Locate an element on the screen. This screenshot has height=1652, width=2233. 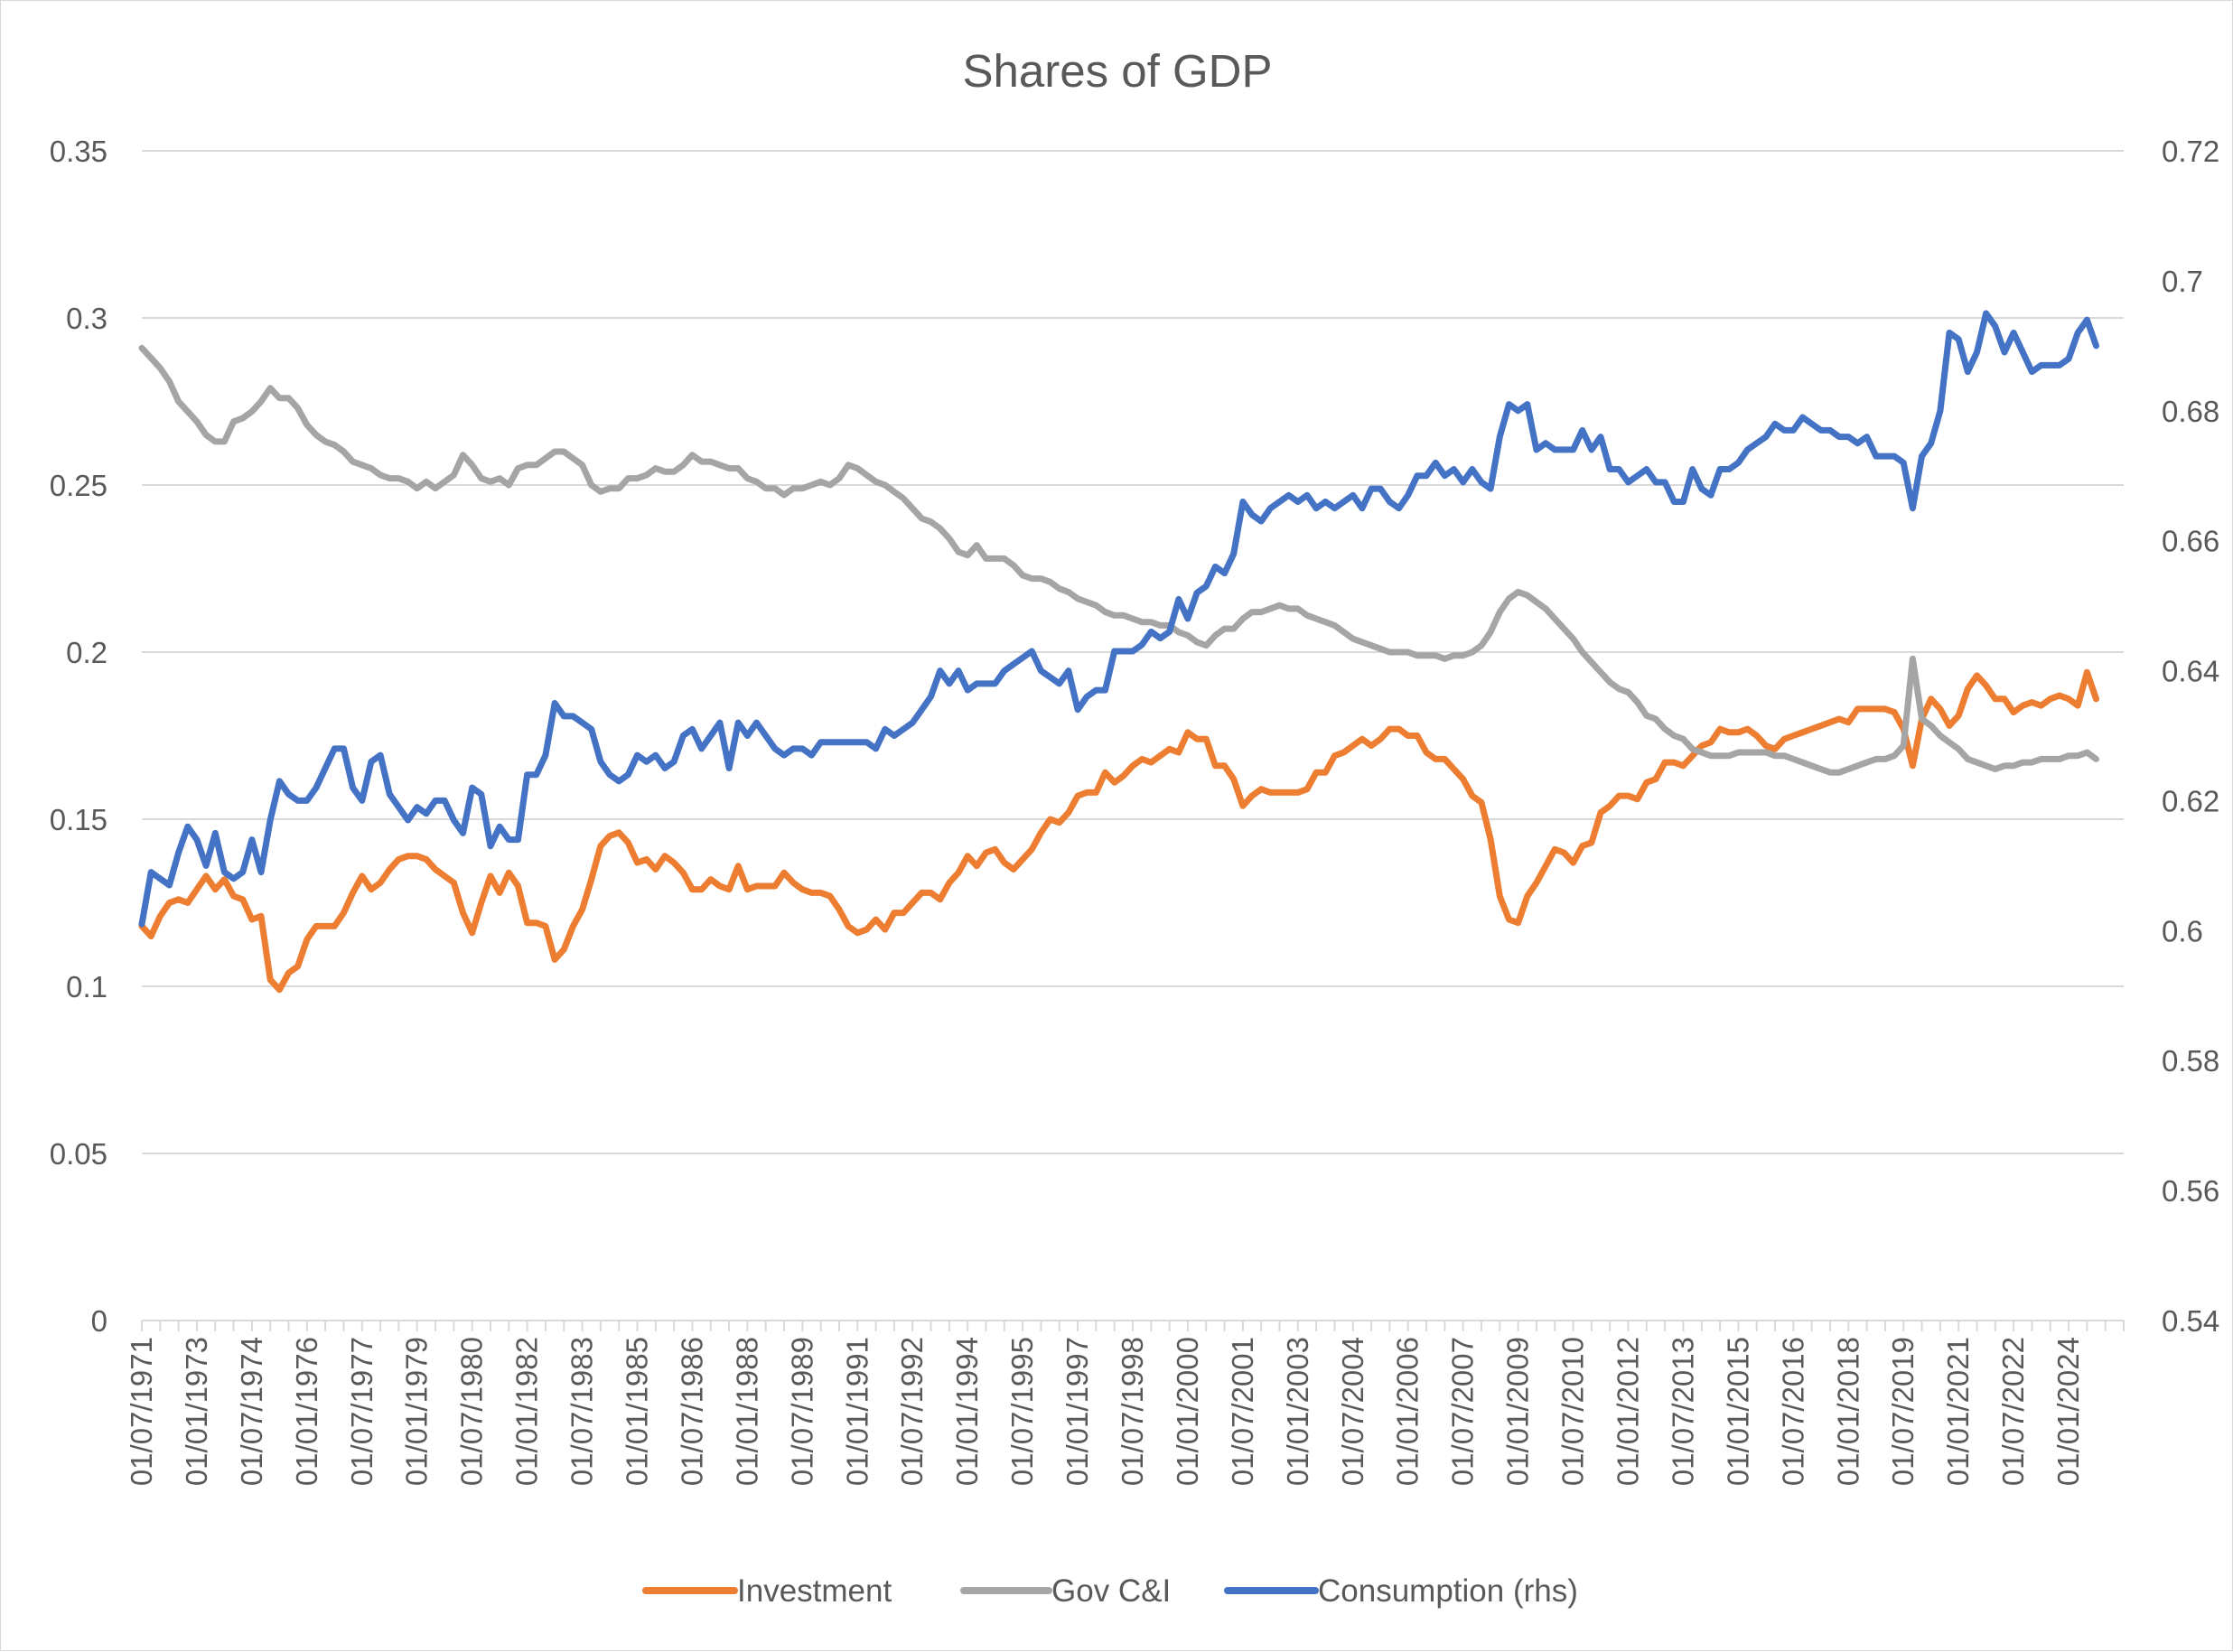
chart-title: Shares of GDP is located at coordinates (1118, 71).